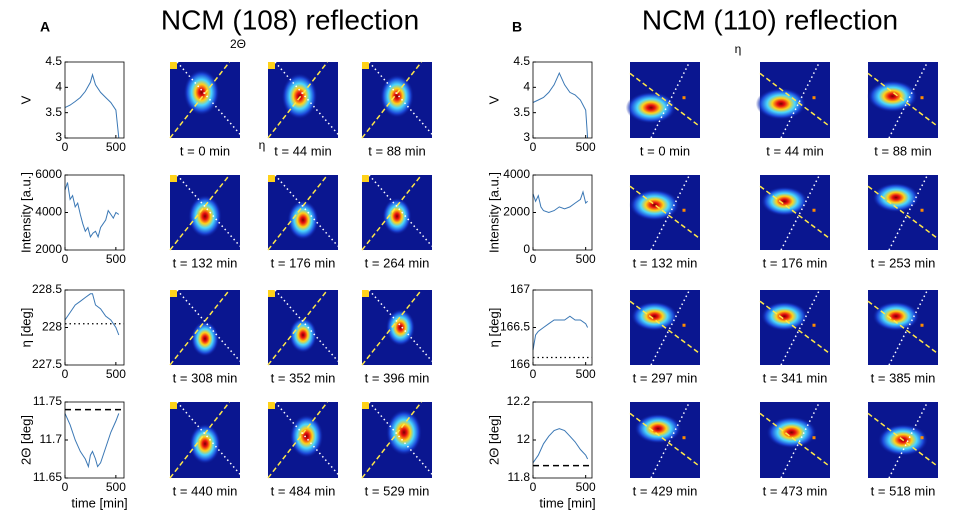  I want to click on y-tick-label: 228.5, so click(47, 289).